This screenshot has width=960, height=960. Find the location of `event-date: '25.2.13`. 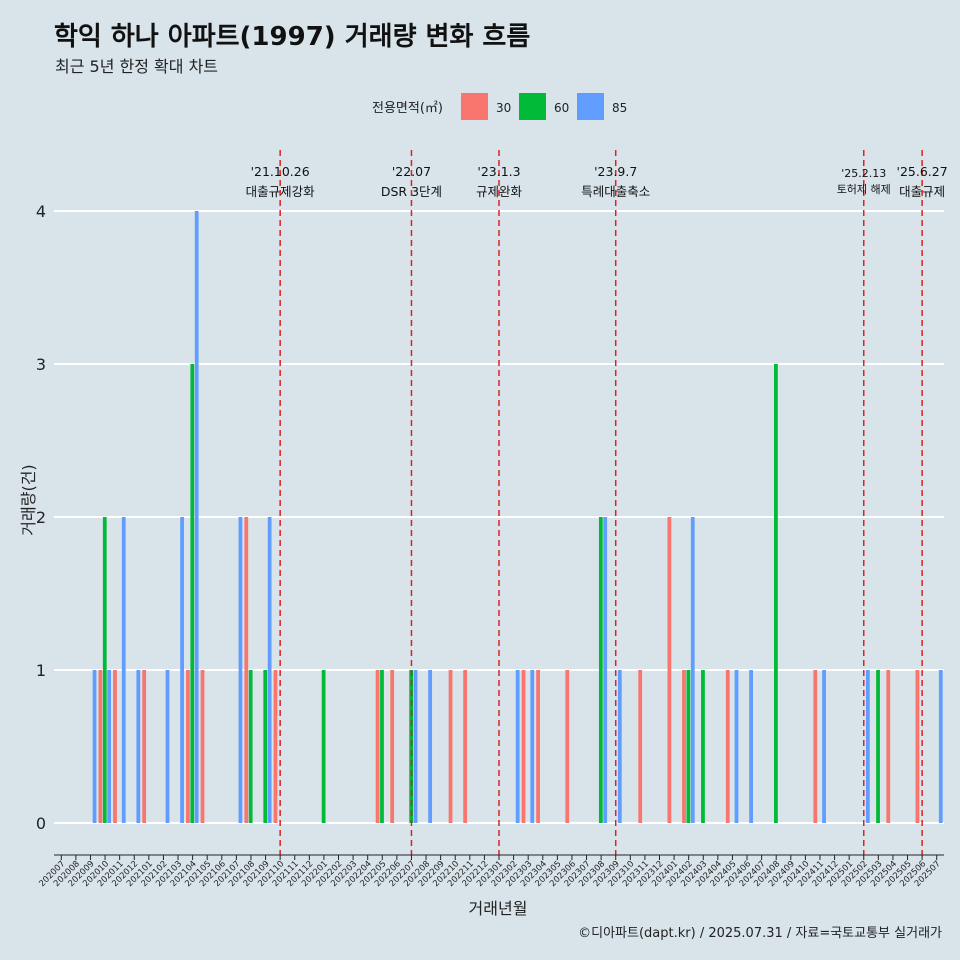

event-date: '25.2.13 is located at coordinates (863, 173).